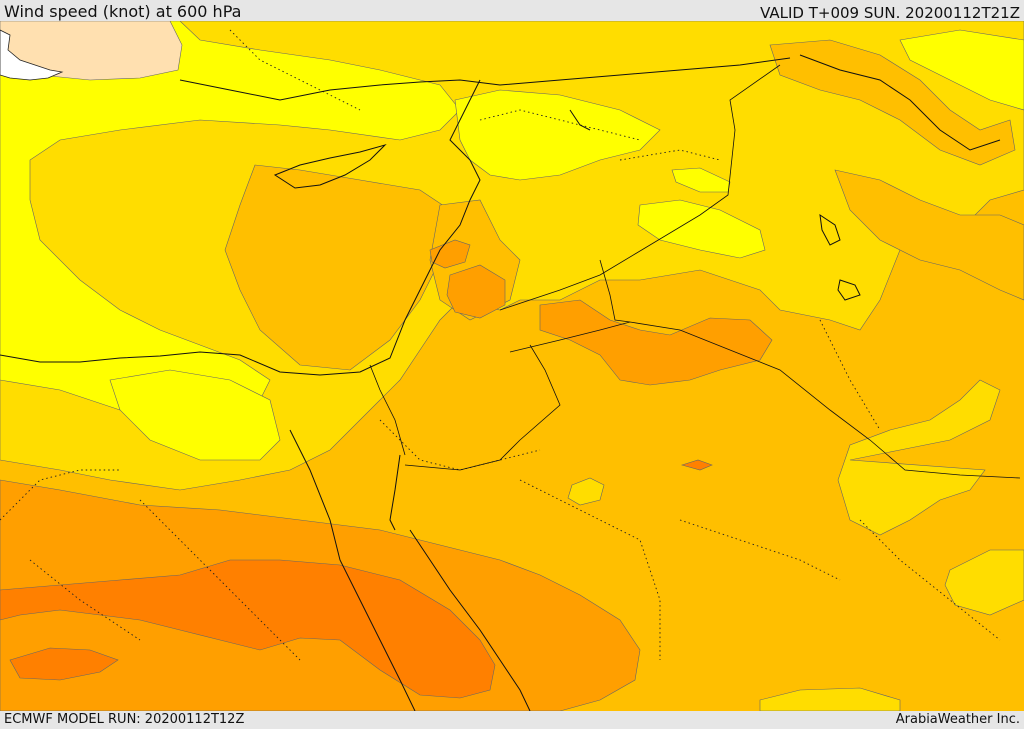 The width and height of the screenshot is (1024, 729). Describe the element at coordinates (830, 699) in the screenshot. I see `field-gold-s` at that location.